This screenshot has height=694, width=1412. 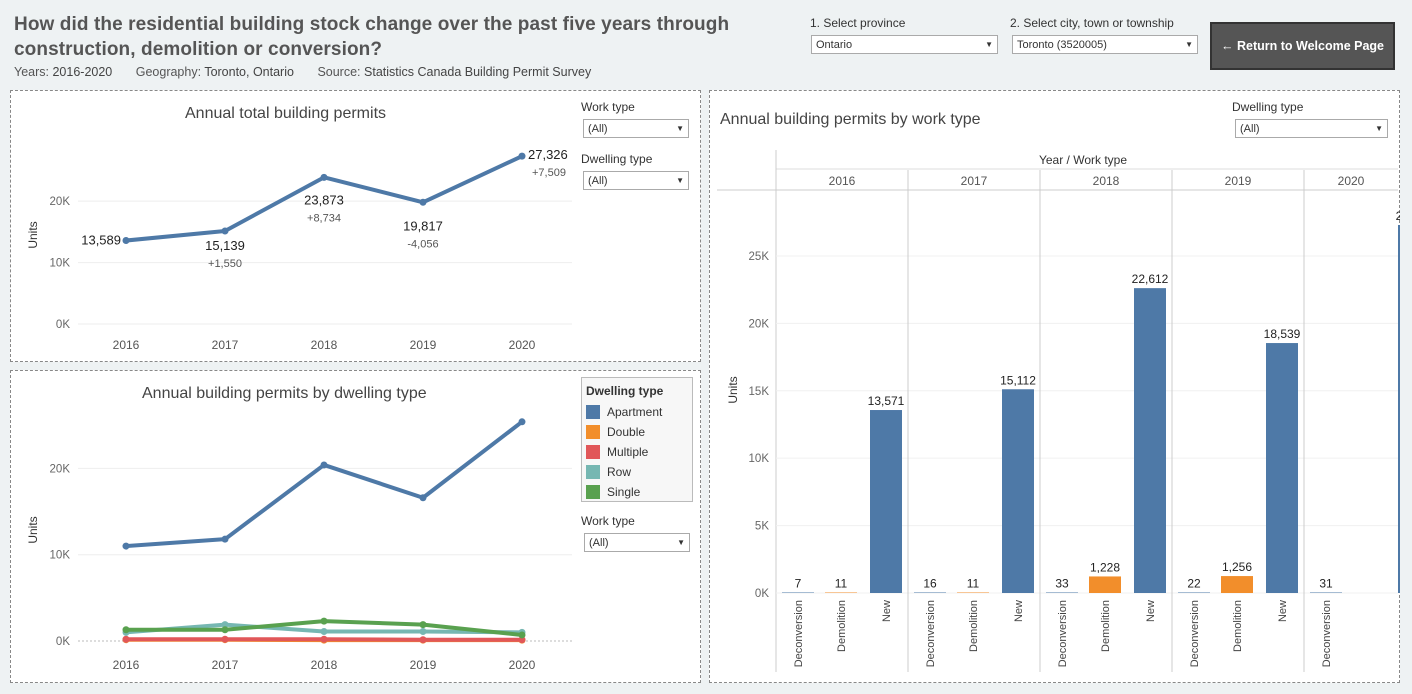 What do you see at coordinates (548, 154) in the screenshot?
I see `data-label: 27,326` at bounding box center [548, 154].